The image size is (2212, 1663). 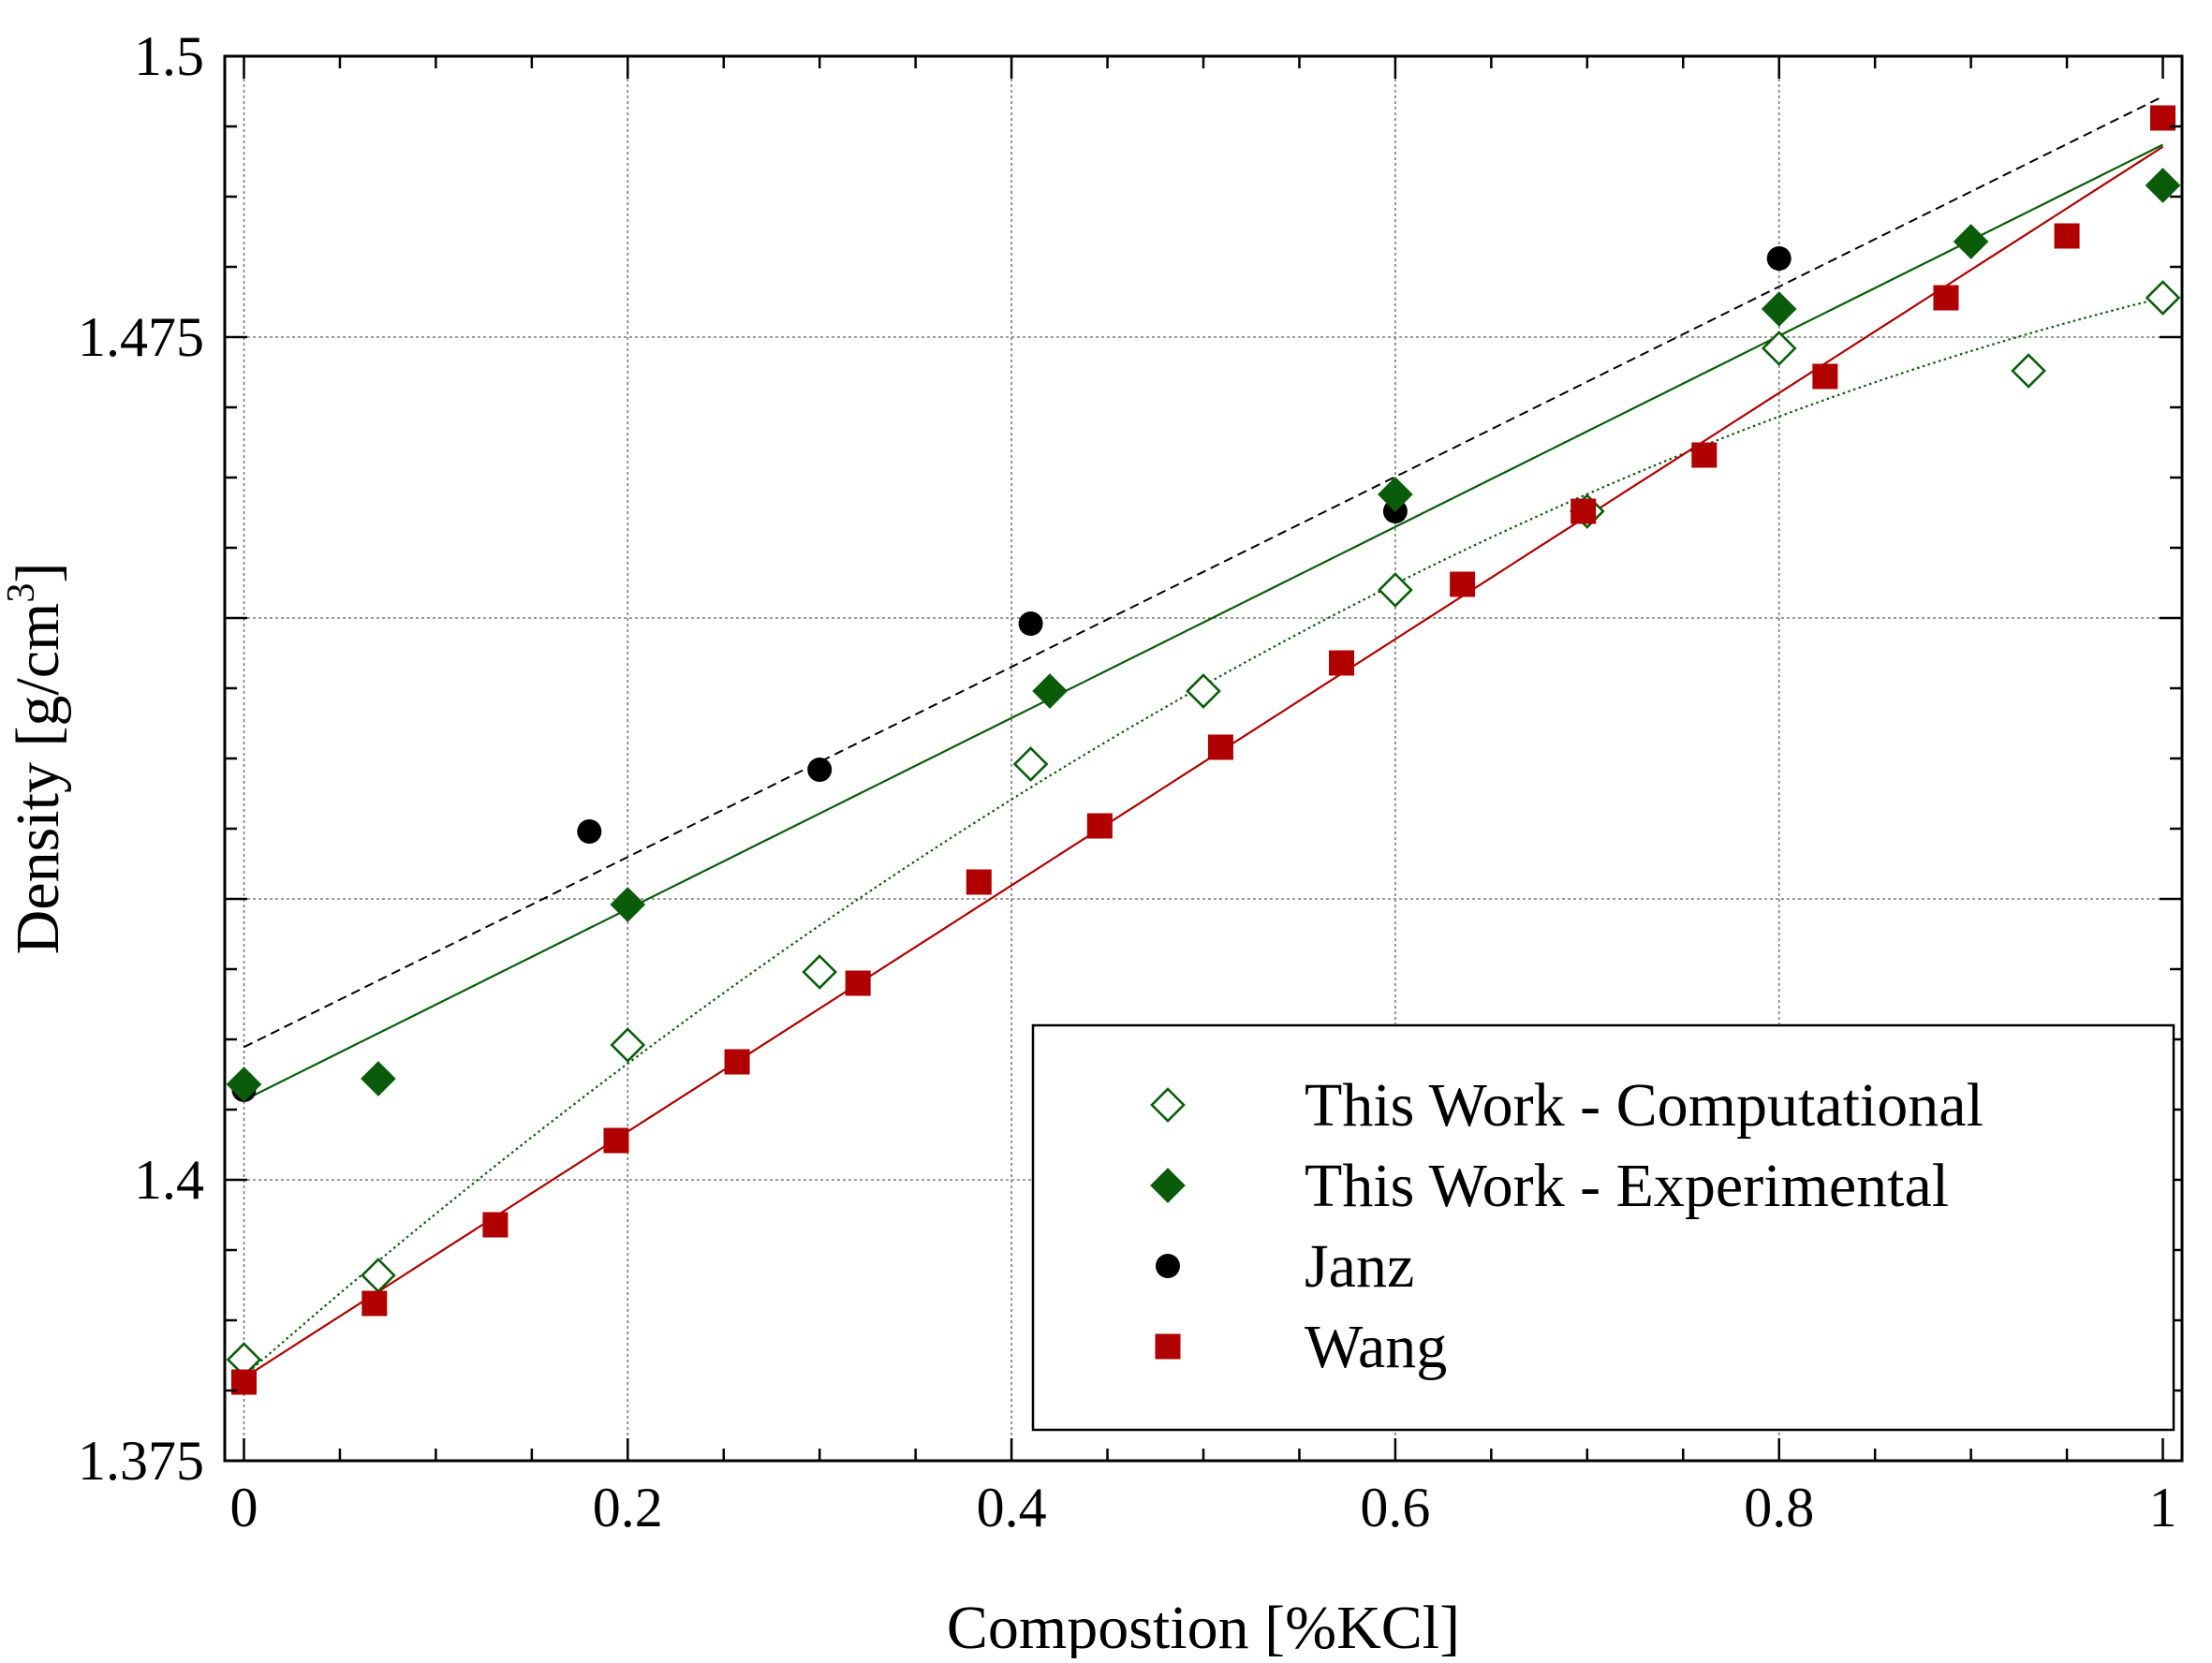 I want to click on legend-label: This Work - Experimental, so click(x=1627, y=1186).